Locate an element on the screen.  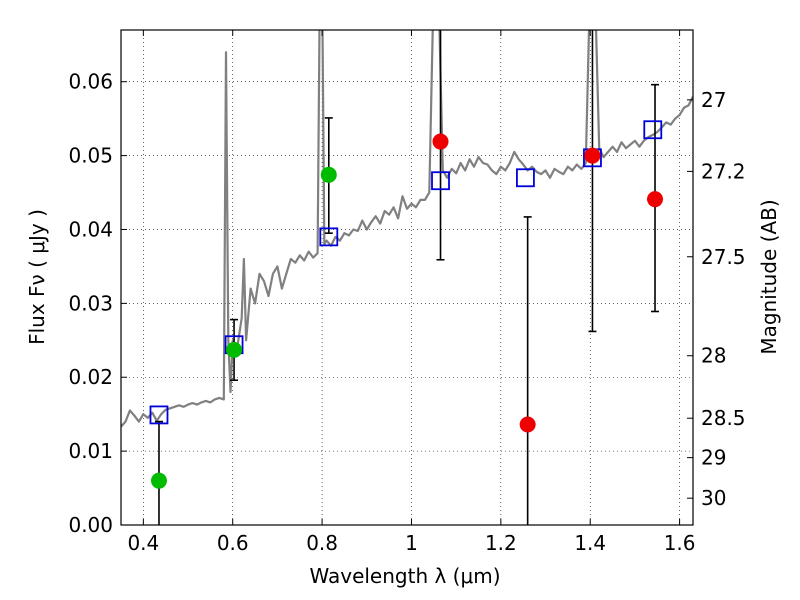
x-tick-label: 1.4 is located at coordinates (590, 543).